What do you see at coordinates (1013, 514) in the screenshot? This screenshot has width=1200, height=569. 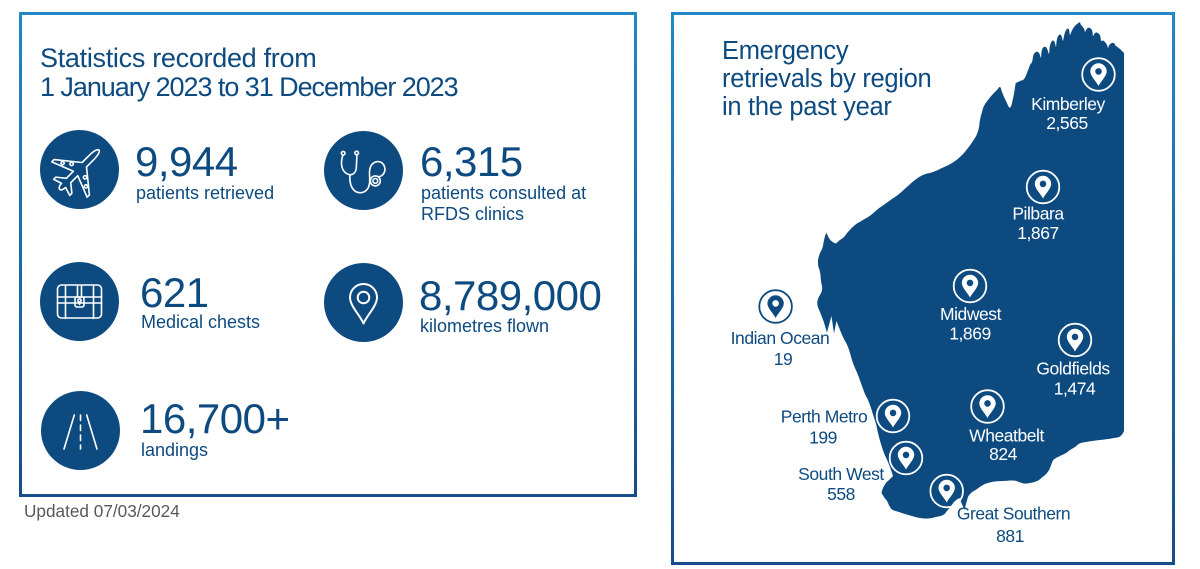 I see `svg-text: Great Southern` at bounding box center [1013, 514].